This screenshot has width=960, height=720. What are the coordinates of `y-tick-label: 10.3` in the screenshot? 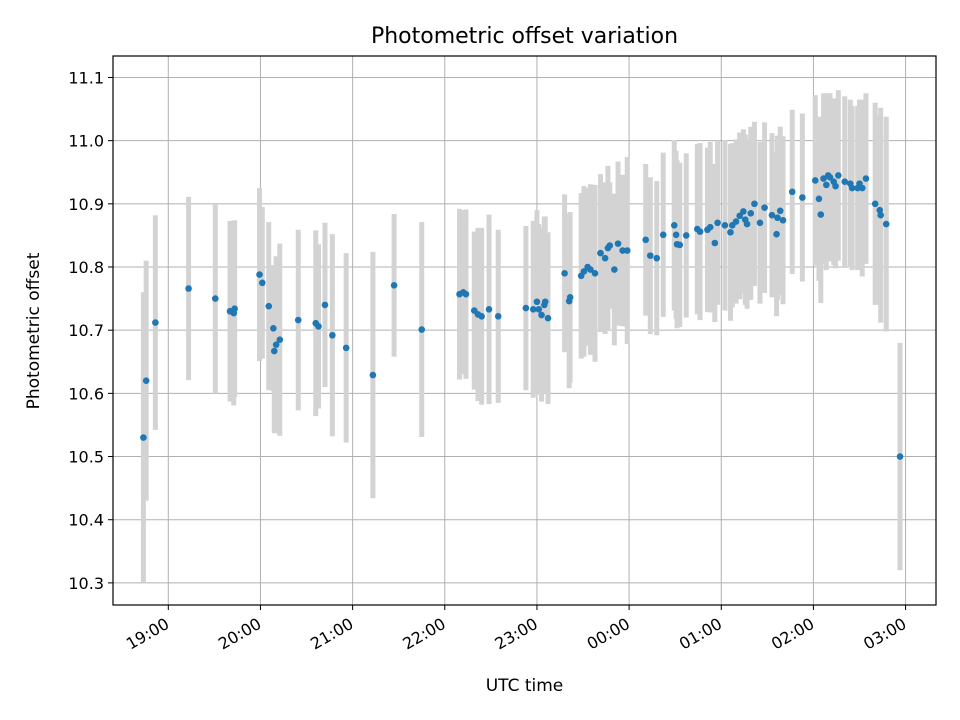 It's located at (86, 583).